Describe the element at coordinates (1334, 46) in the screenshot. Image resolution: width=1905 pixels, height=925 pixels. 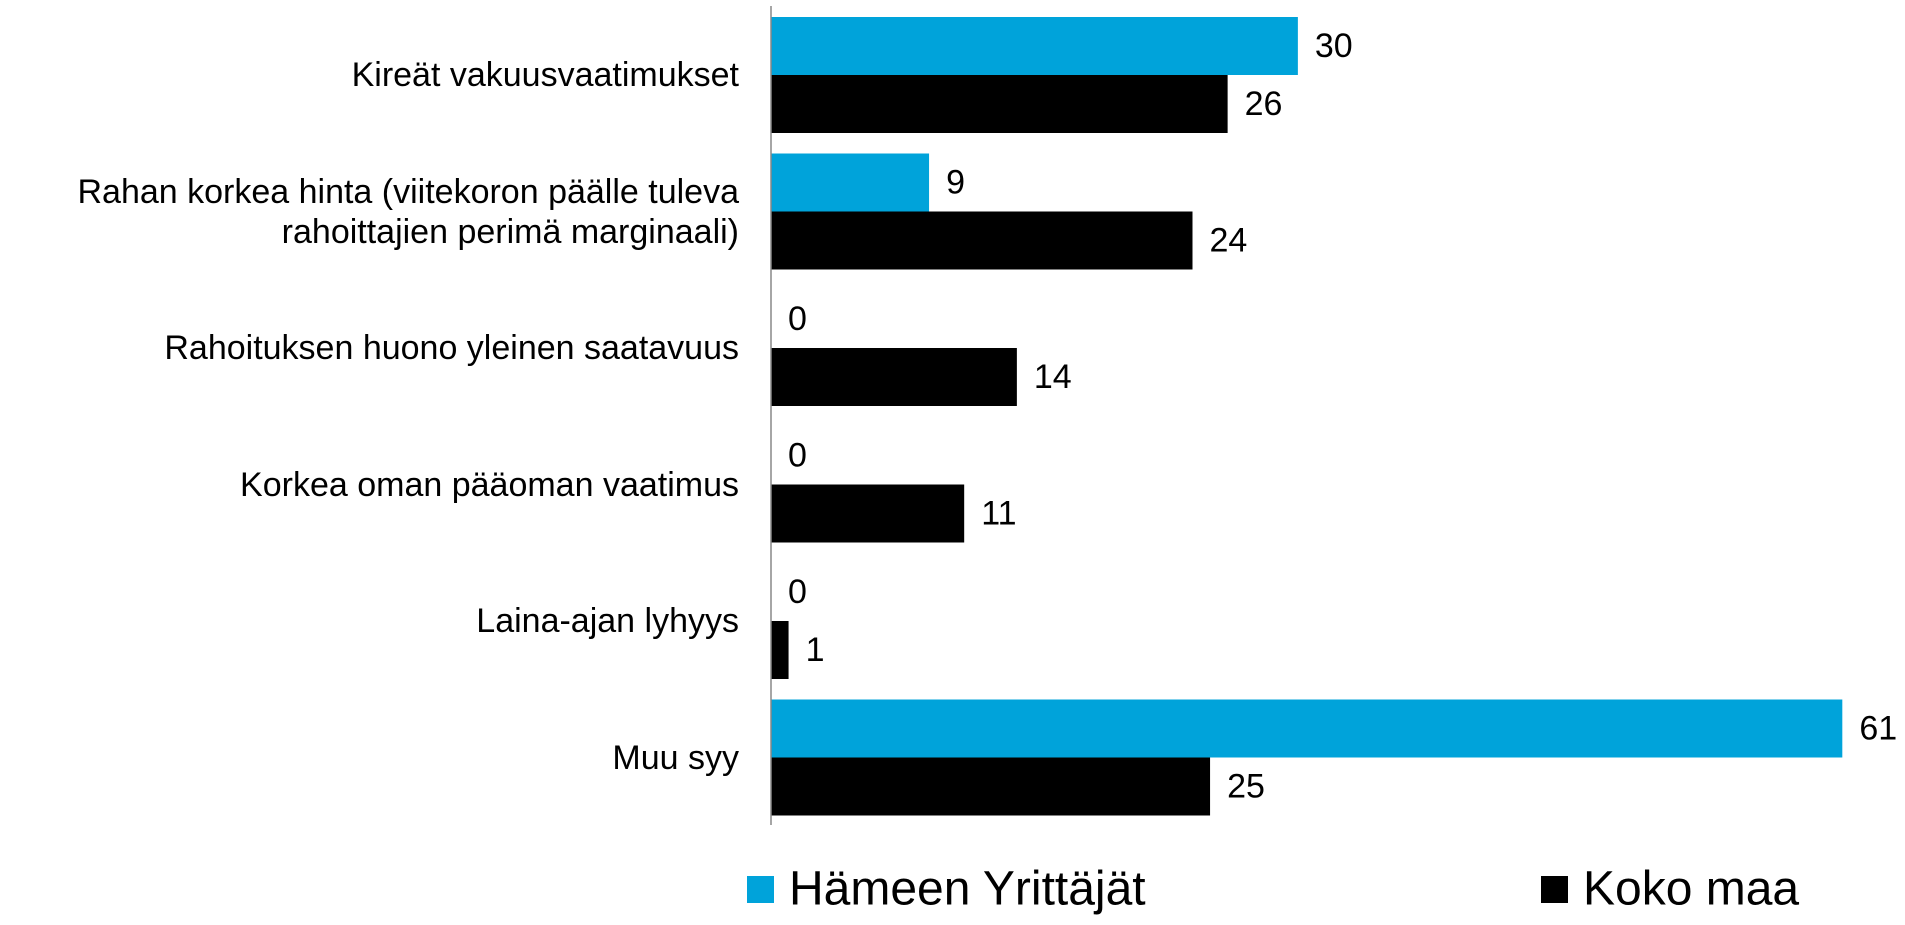
I see `value-label: 30` at that location.